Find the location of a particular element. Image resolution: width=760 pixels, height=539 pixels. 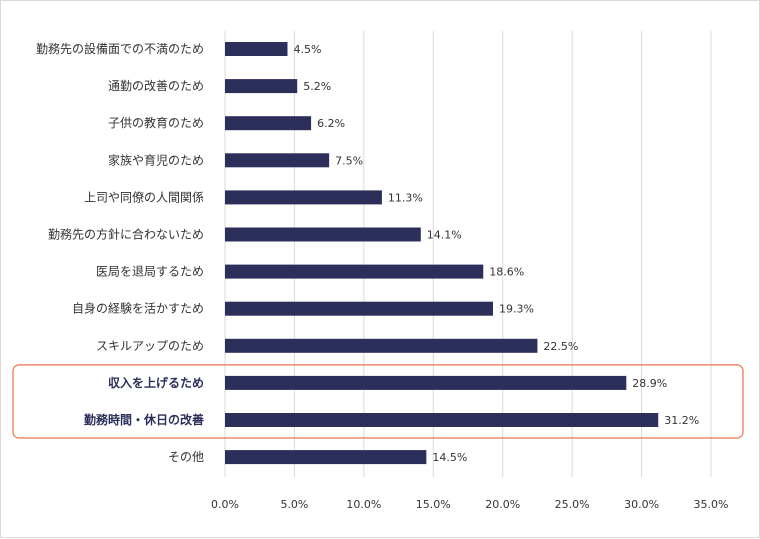

highlight-box is located at coordinates (378, 401).